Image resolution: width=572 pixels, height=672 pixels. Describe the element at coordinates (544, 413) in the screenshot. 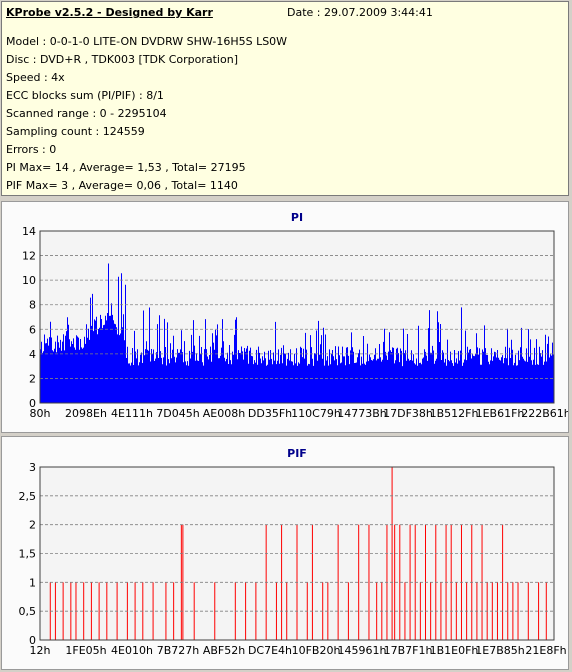

I see `x-tick-label: 222B61h` at that location.